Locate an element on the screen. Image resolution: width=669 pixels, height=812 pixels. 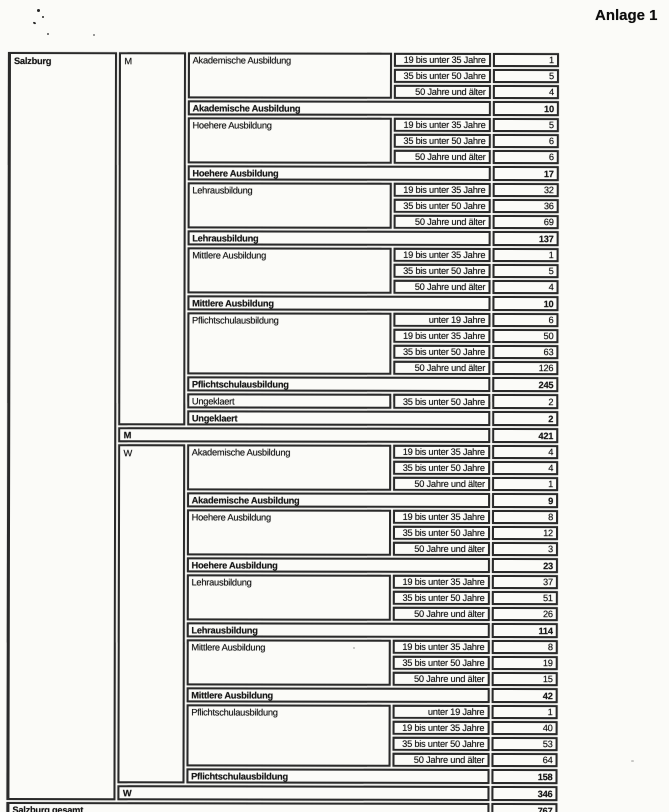
education-cell: Mittlere Ausbildung is located at coordinates (289, 270).